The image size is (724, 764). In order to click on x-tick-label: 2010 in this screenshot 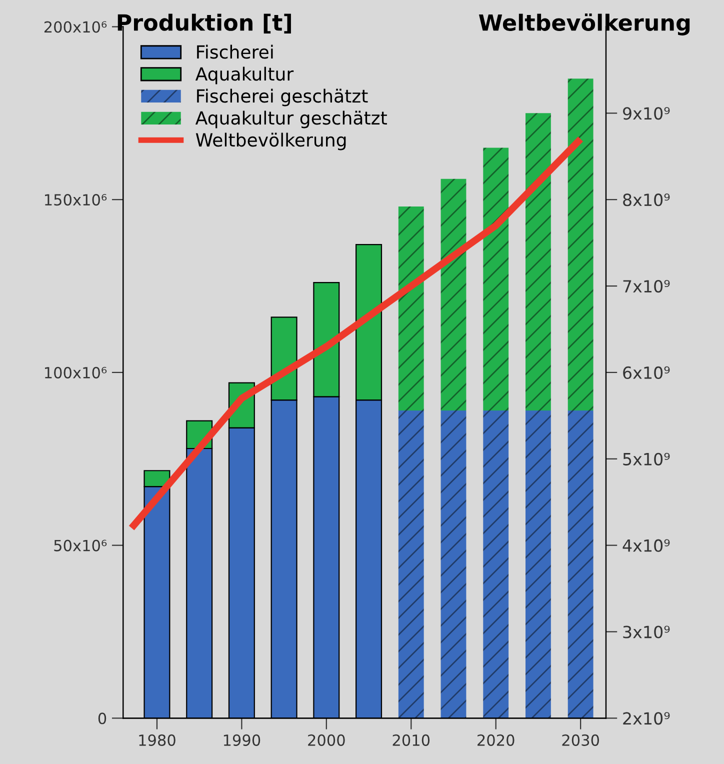, I will do `click(411, 740)`.